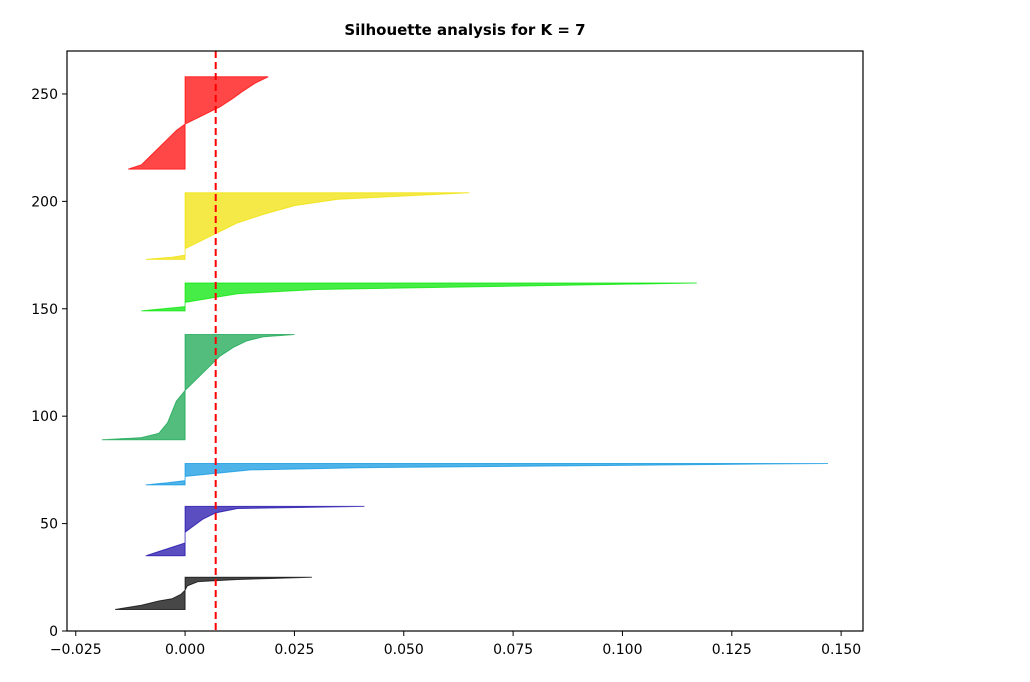 Image resolution: width=1030 pixels, height=682 pixels. Describe the element at coordinates (307, 226) in the screenshot. I see `cluster-5-silhouette-fill` at that location.